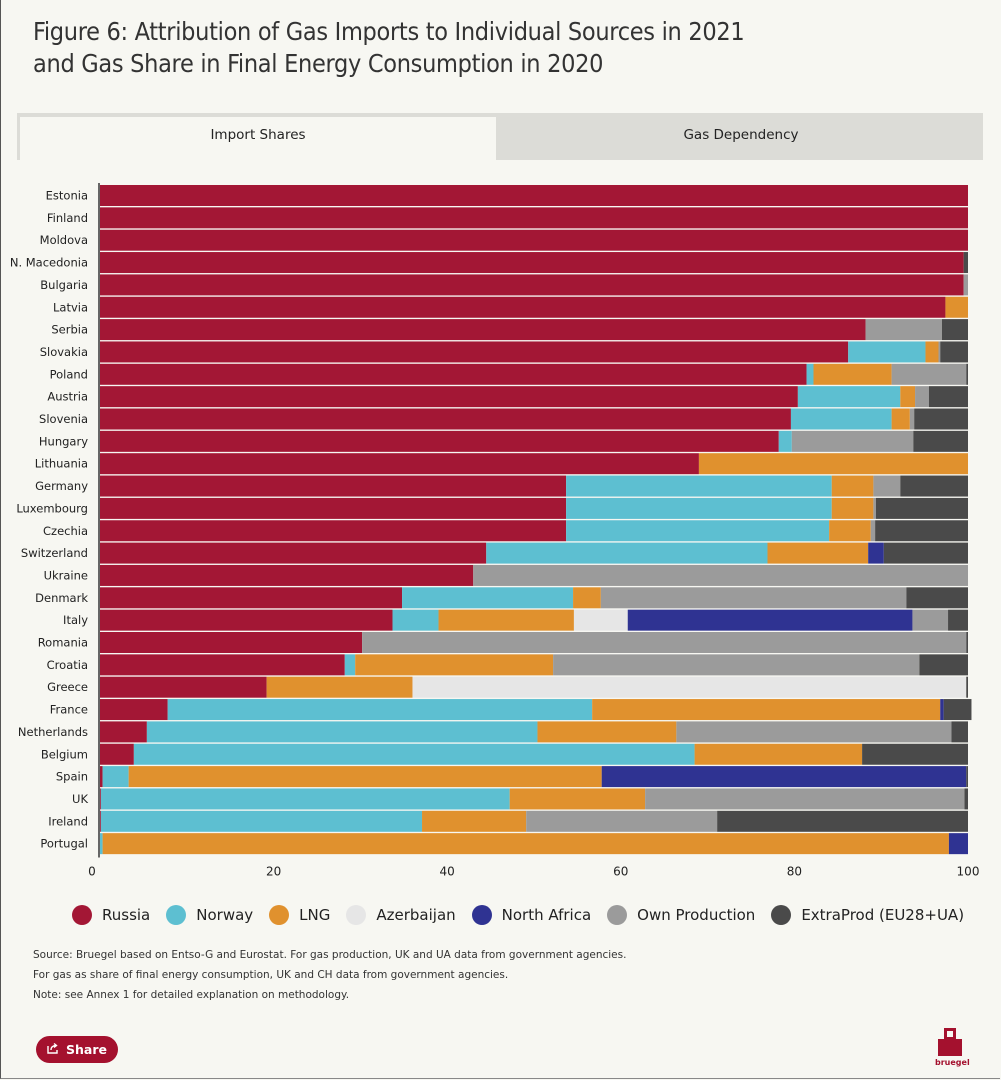 This screenshot has height=1080, width=1001. I want to click on legend-item-north-africa: North Africa, so click(531, 915).